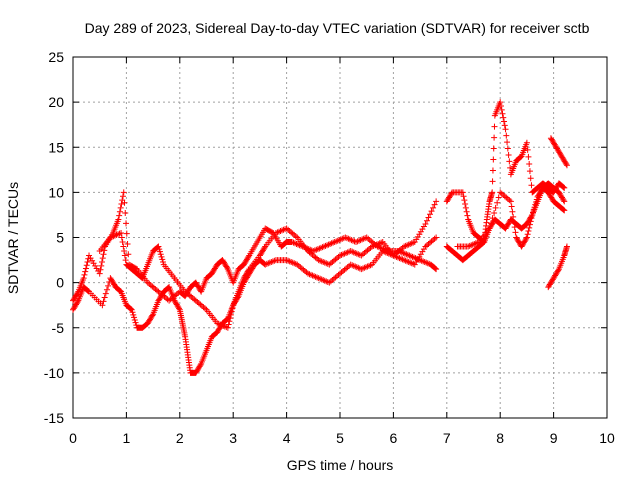 This screenshot has width=640, height=480. What do you see at coordinates (287, 438) in the screenshot?
I see `x-tick-label: 4` at bounding box center [287, 438].